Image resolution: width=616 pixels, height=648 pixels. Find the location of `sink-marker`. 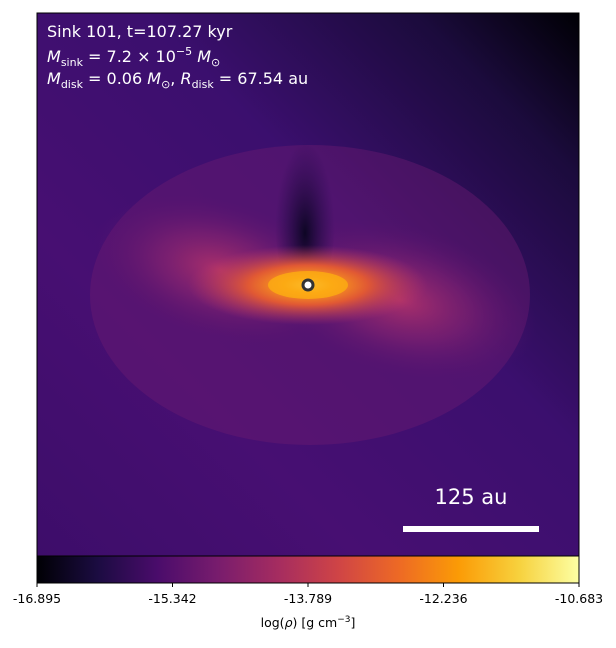

sink-marker is located at coordinates (308, 285).